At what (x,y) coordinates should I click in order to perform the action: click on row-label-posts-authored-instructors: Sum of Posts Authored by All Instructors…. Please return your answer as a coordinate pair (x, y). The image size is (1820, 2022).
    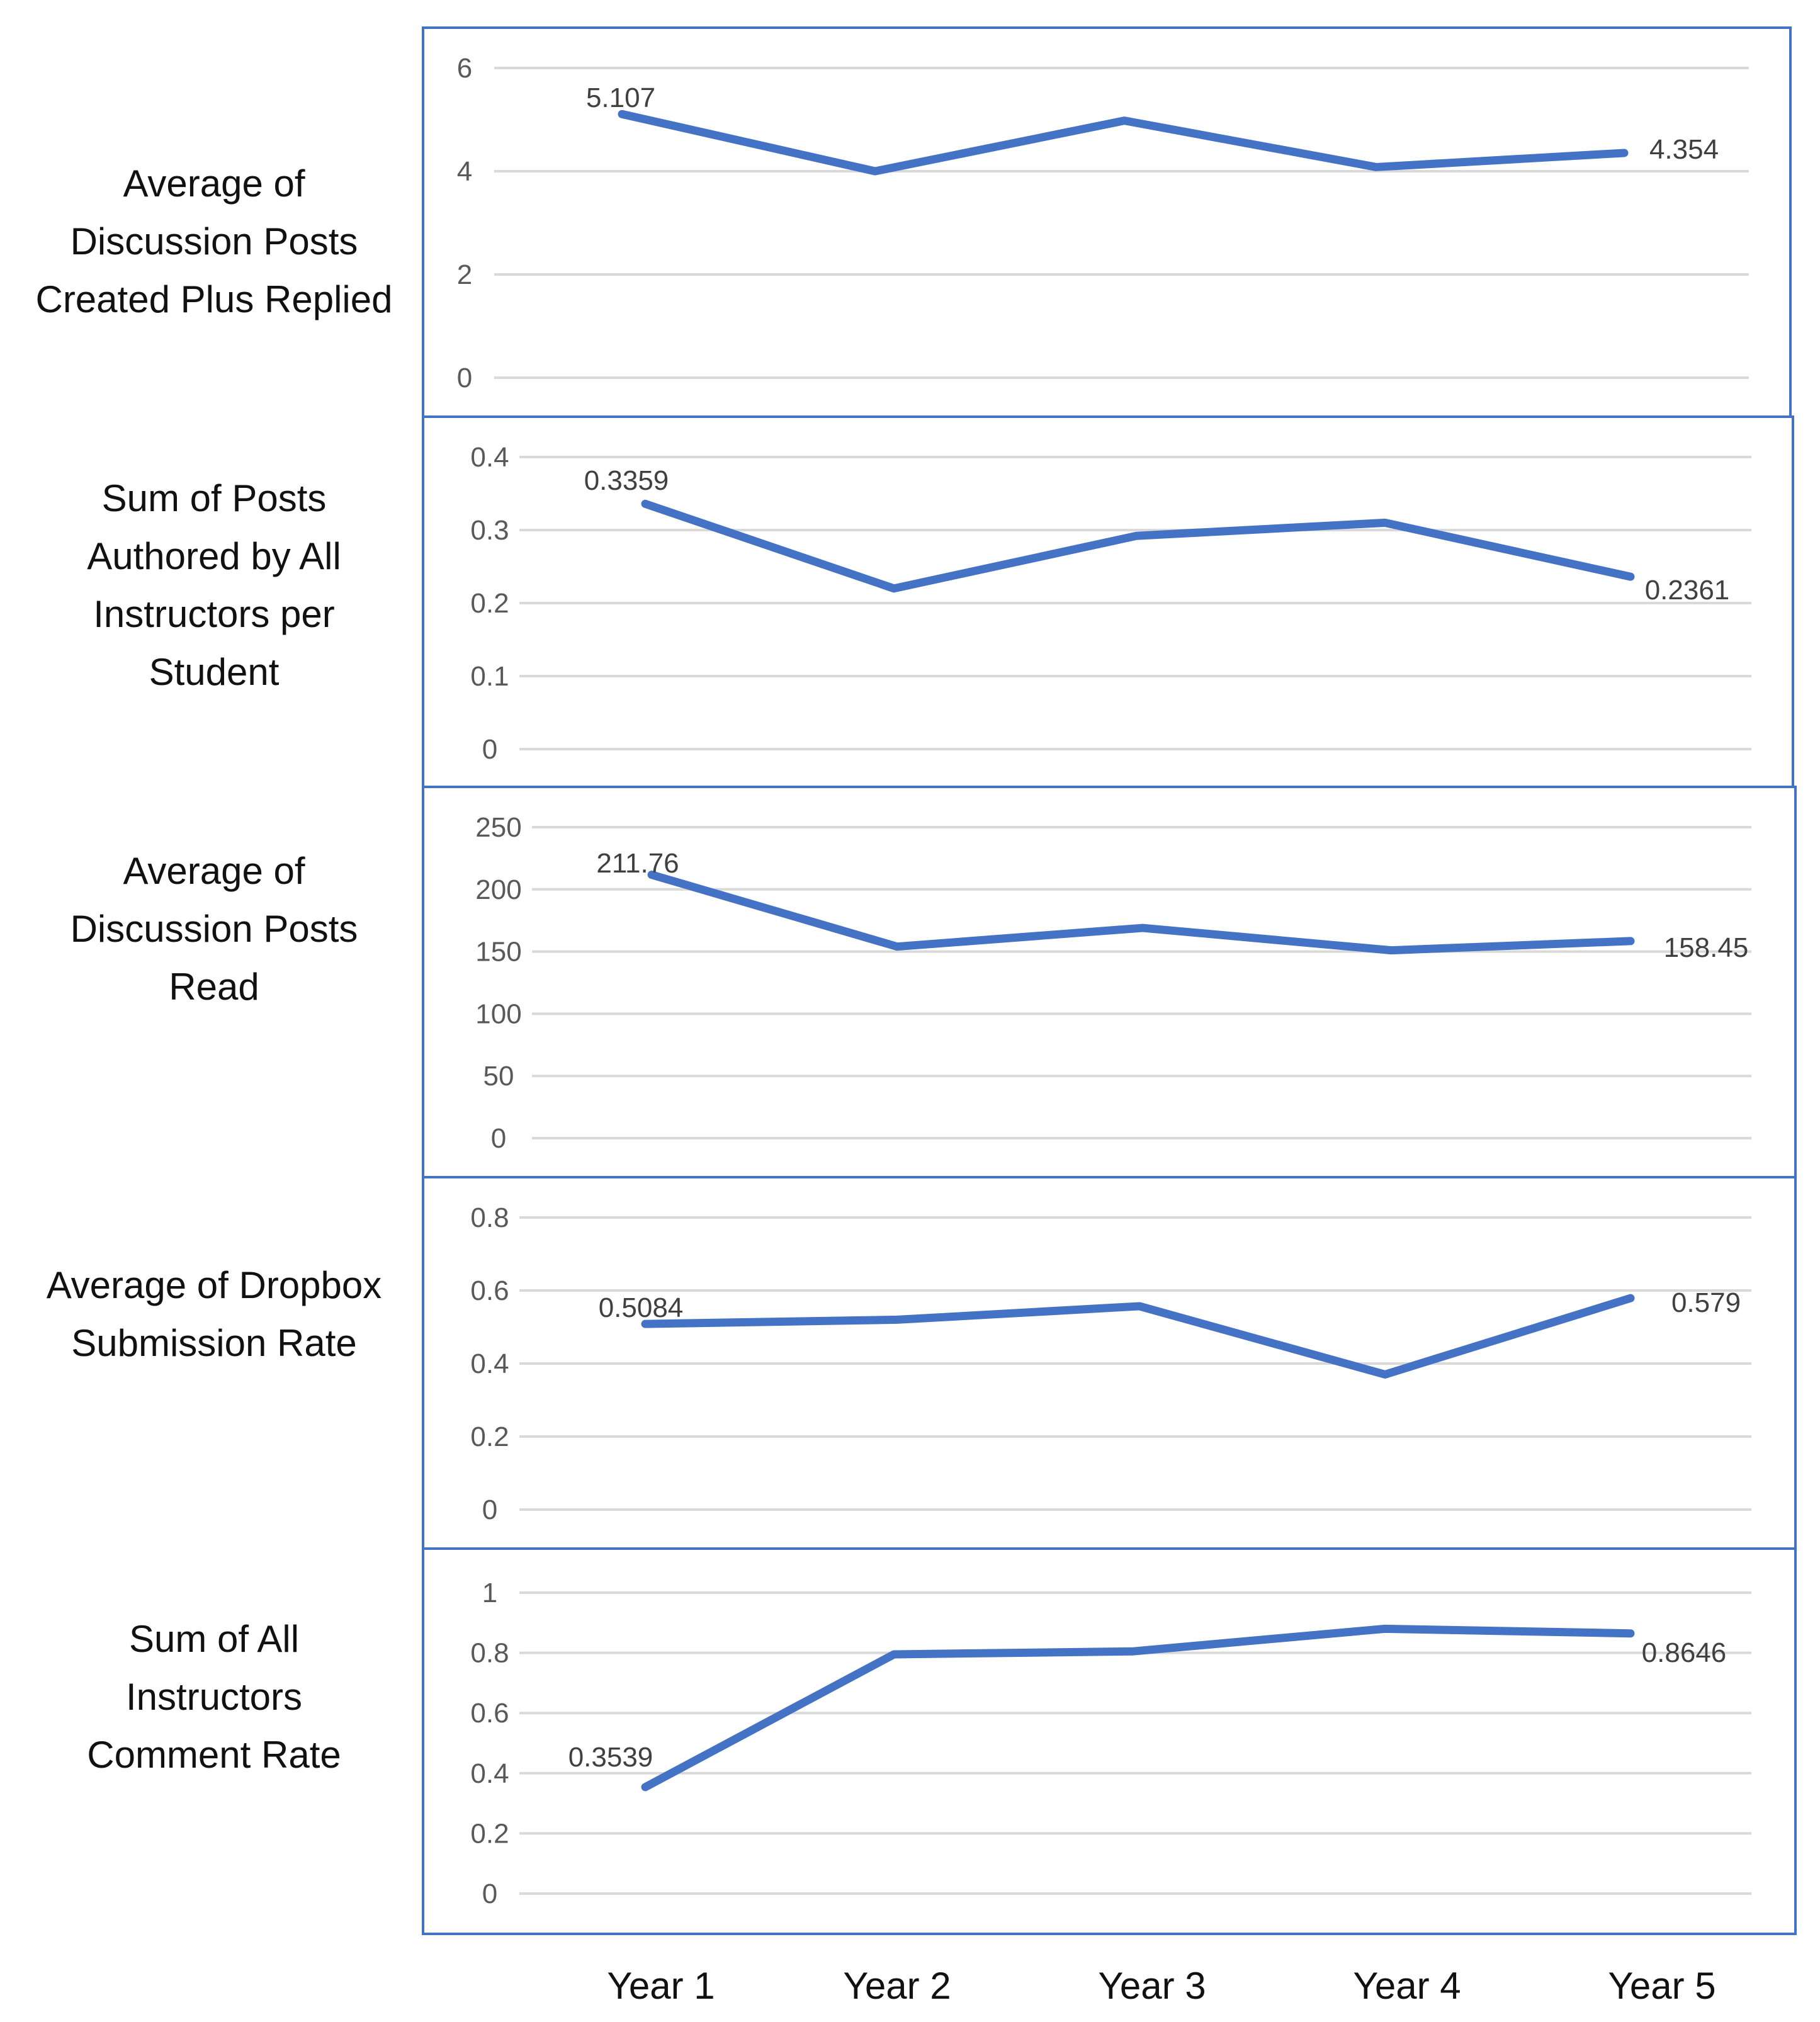
    Looking at the image, I should click on (214, 585).